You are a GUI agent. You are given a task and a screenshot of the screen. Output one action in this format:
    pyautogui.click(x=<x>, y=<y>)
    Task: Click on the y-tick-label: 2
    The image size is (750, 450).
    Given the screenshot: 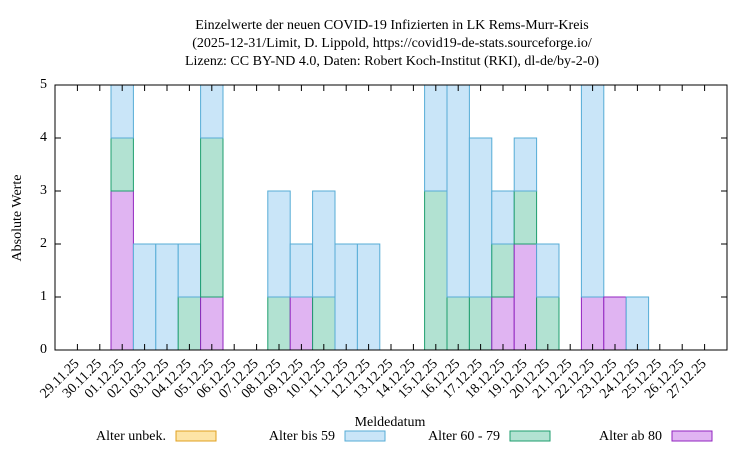 What is the action you would take?
    pyautogui.click(x=43, y=243)
    